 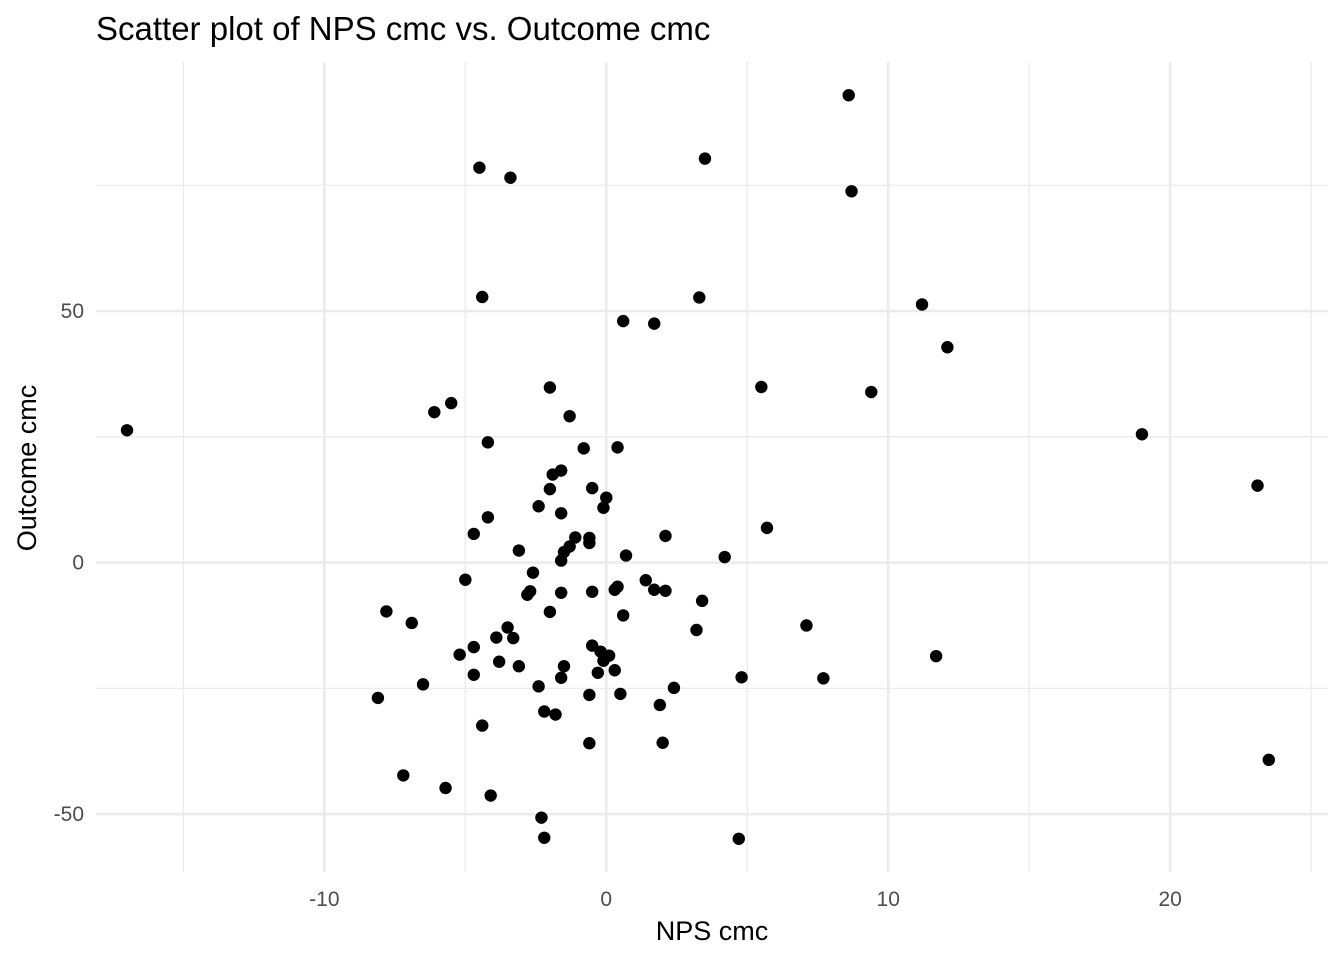 I want to click on y-tick-label: 50, so click(x=72, y=311).